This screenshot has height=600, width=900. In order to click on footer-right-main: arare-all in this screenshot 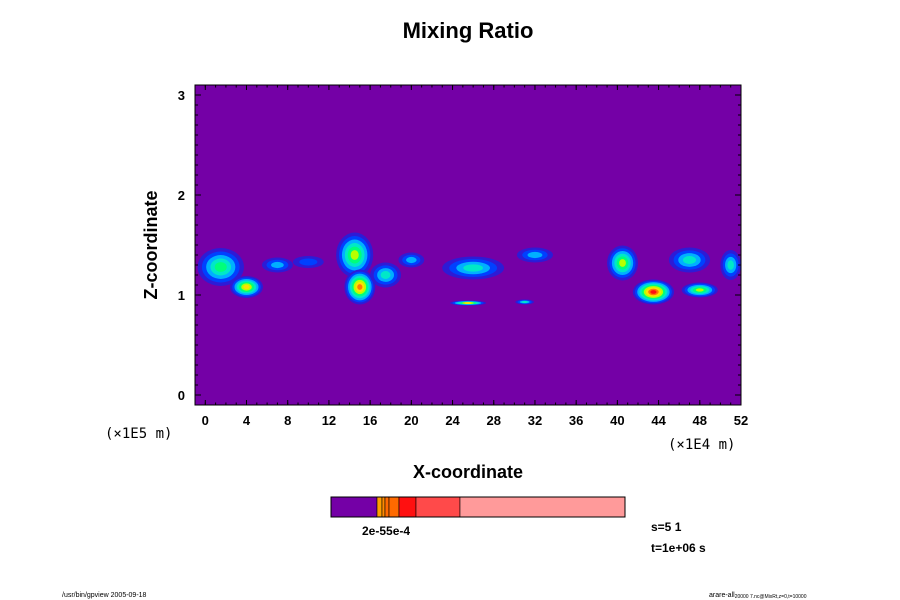, I will do `click(722, 595)`.